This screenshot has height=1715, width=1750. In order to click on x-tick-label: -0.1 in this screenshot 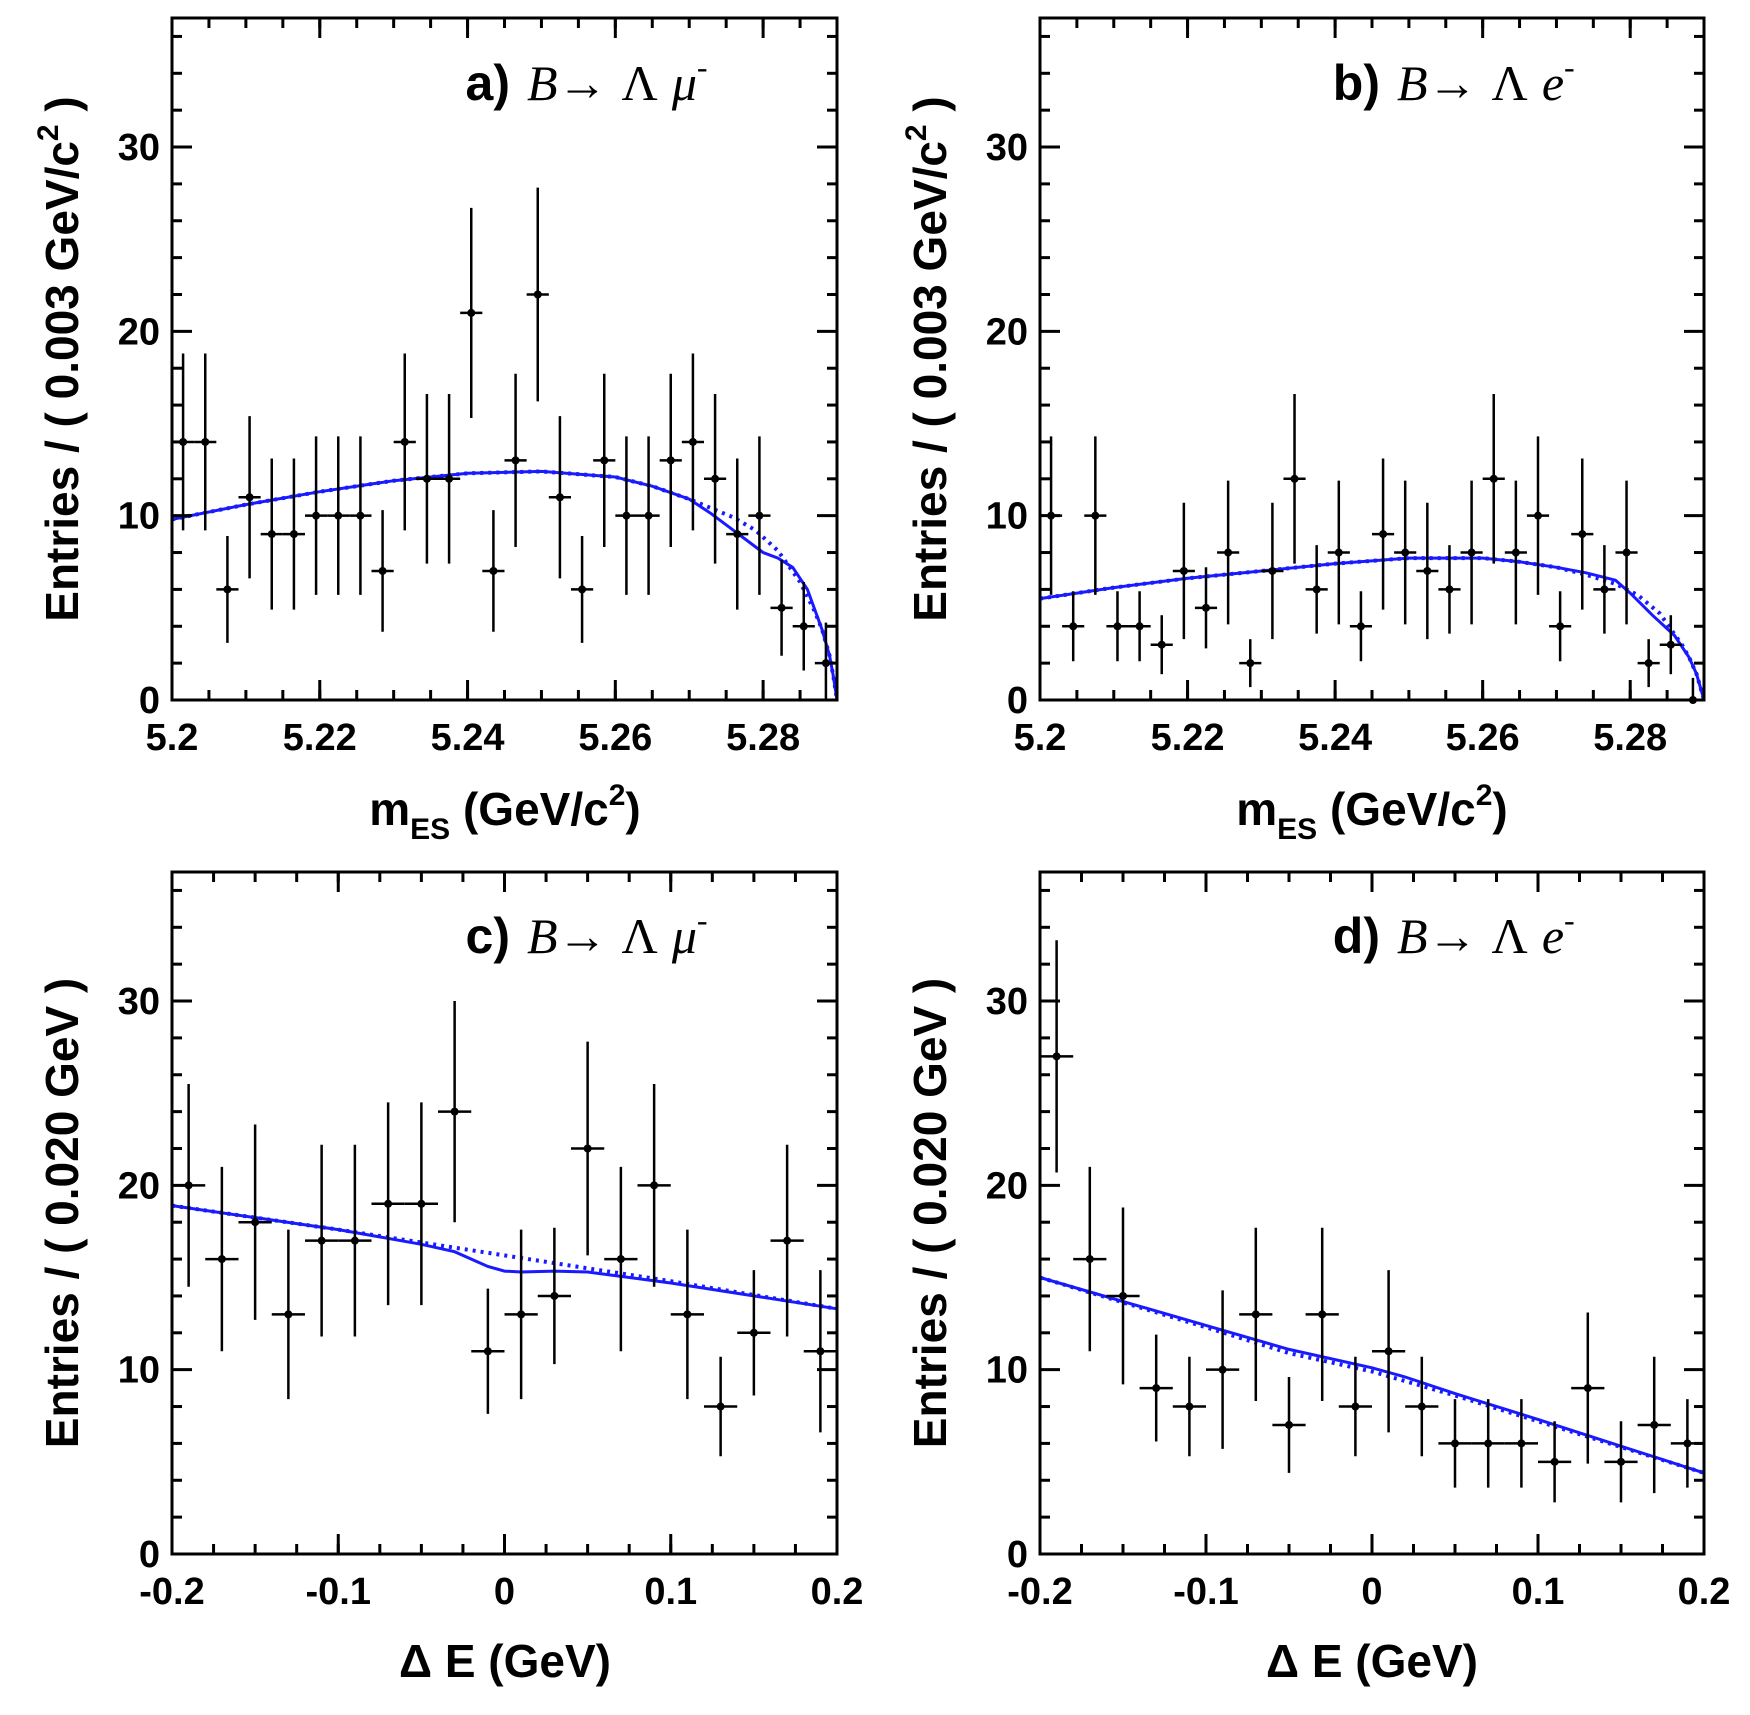, I will do `click(1205, 1592)`.